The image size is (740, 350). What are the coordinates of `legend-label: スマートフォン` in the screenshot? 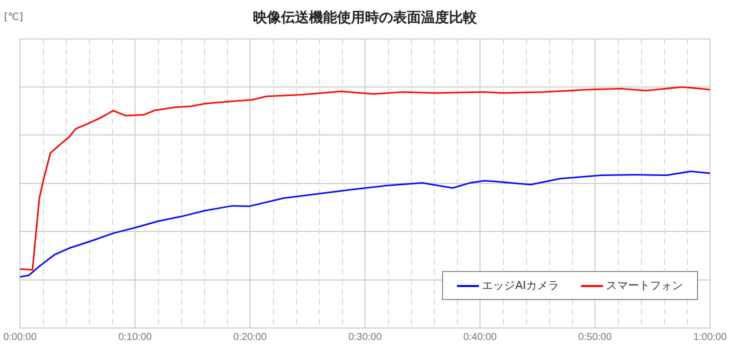 It's located at (644, 285).